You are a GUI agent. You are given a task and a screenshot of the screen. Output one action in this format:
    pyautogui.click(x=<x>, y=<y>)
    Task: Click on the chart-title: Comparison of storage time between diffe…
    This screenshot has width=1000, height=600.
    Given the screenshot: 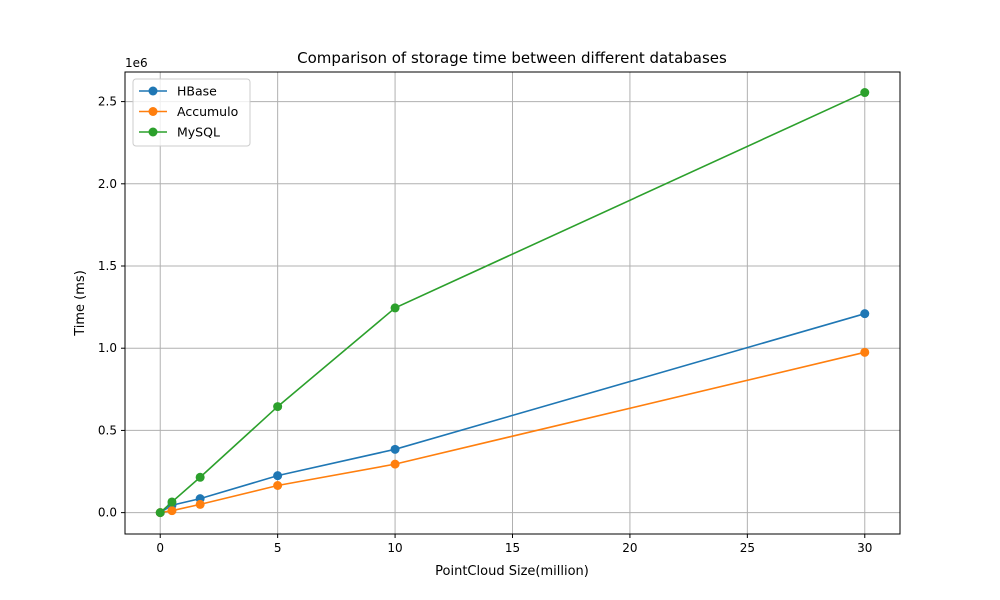 What is the action you would take?
    pyautogui.click(x=512, y=58)
    